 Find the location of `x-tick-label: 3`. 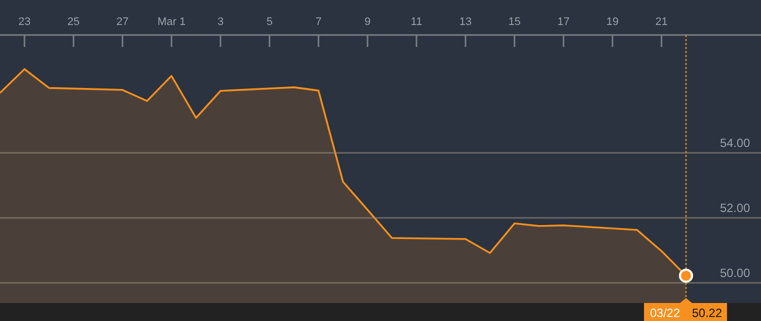

x-tick-label: 3 is located at coordinates (220, 22).